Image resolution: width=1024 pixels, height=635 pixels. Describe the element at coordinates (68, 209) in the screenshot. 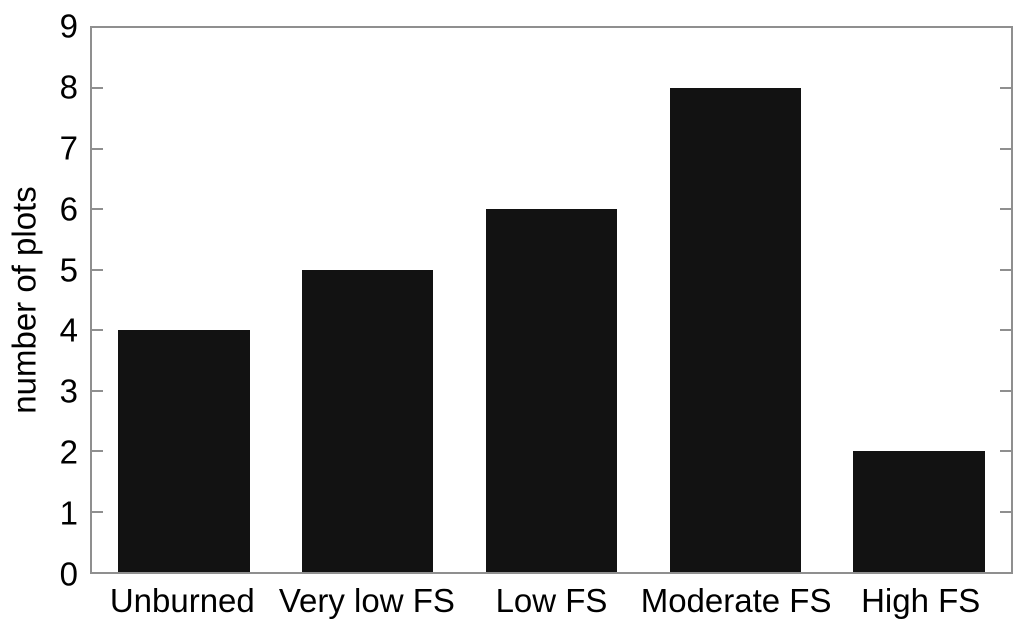

I see `y-tick-label-6: 6` at that location.